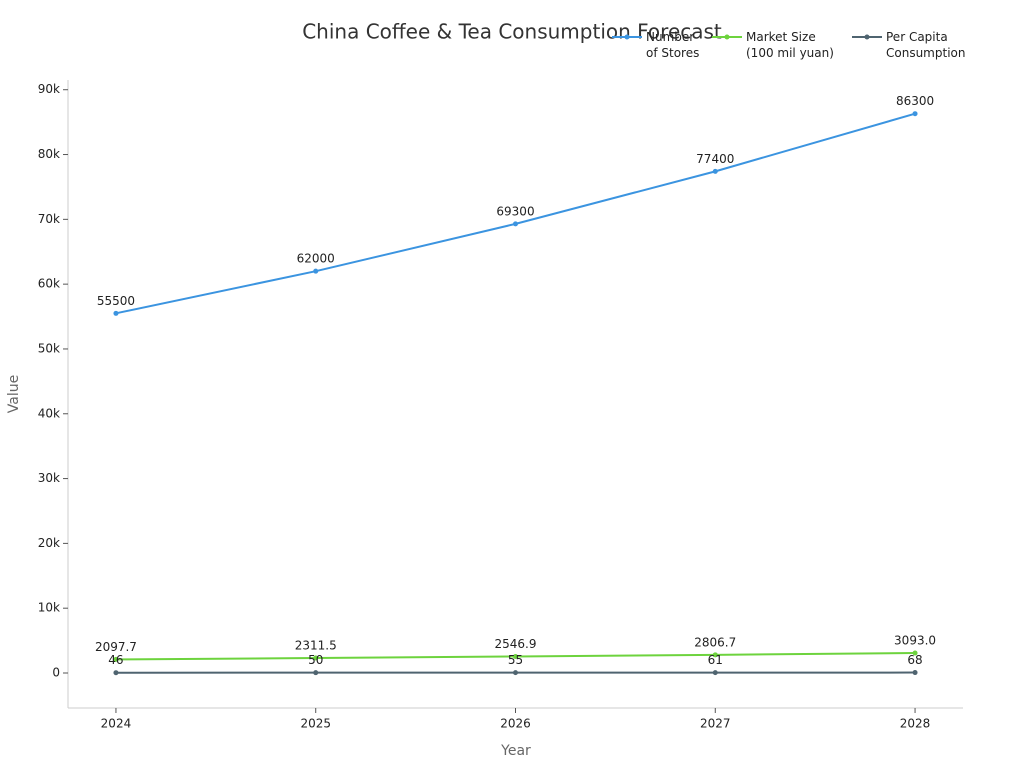  Describe the element at coordinates (715, 724) in the screenshot. I see `x-tick-label: 2027` at that location.